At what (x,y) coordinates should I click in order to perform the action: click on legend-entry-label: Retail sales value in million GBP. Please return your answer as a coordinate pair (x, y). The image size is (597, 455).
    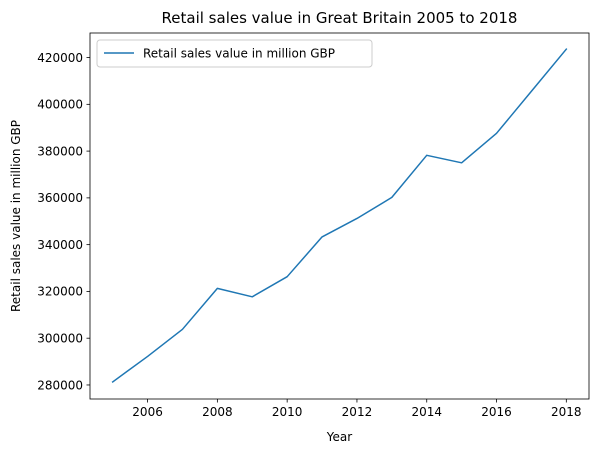
    Looking at the image, I should click on (239, 54).